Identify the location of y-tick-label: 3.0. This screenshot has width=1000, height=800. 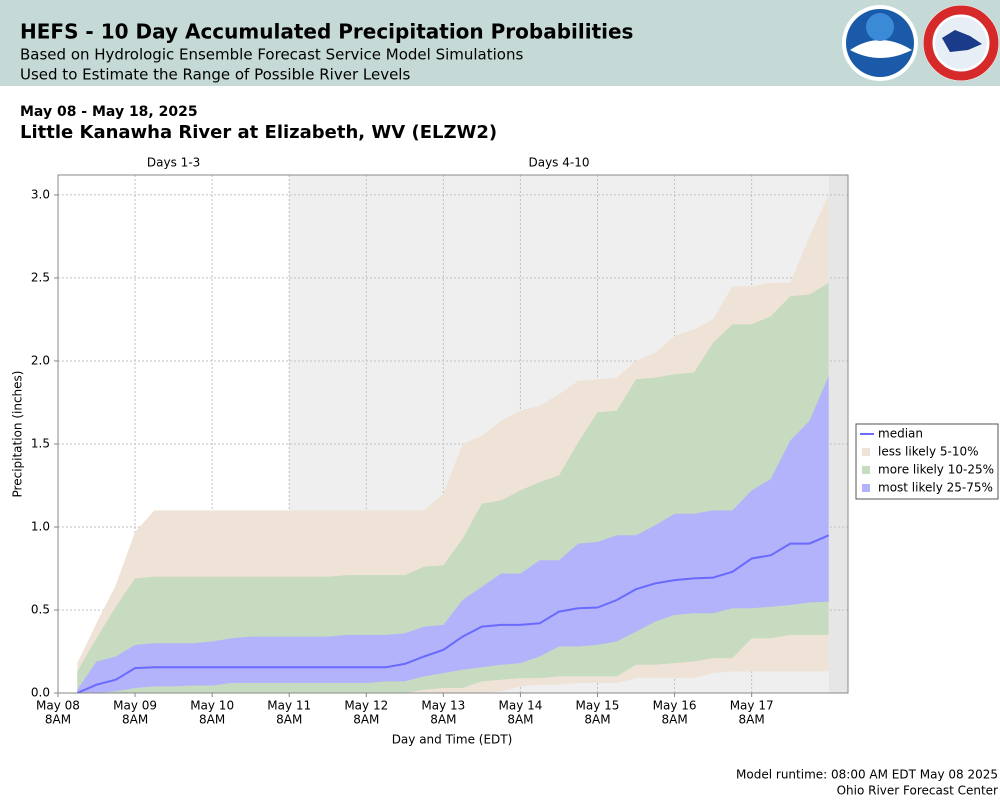
(40, 194).